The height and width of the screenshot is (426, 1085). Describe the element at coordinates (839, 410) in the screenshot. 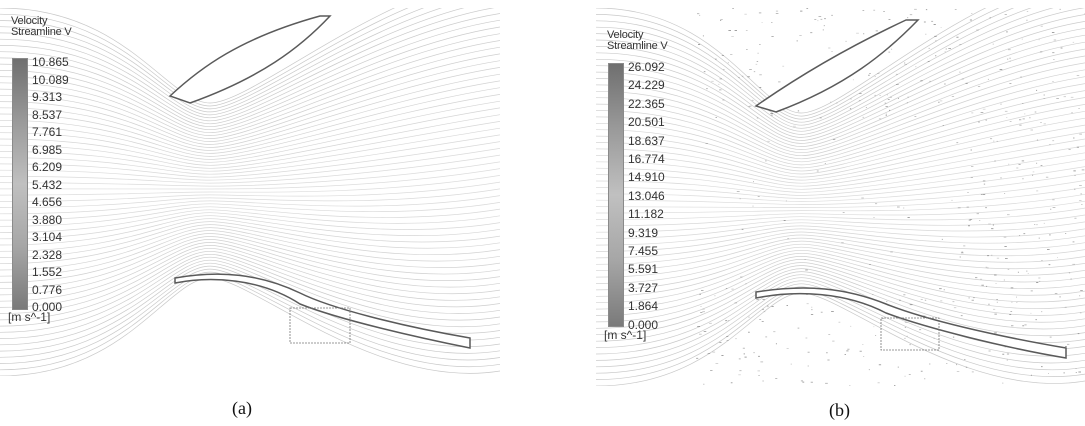

I see `caption-b: (b)` at that location.